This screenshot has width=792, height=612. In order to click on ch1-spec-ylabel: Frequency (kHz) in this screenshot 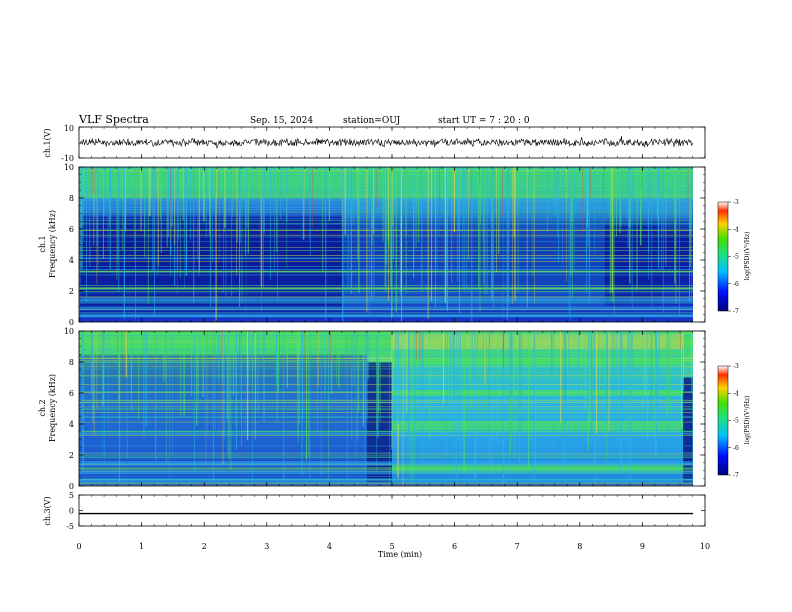, I will do `click(52, 244)`.